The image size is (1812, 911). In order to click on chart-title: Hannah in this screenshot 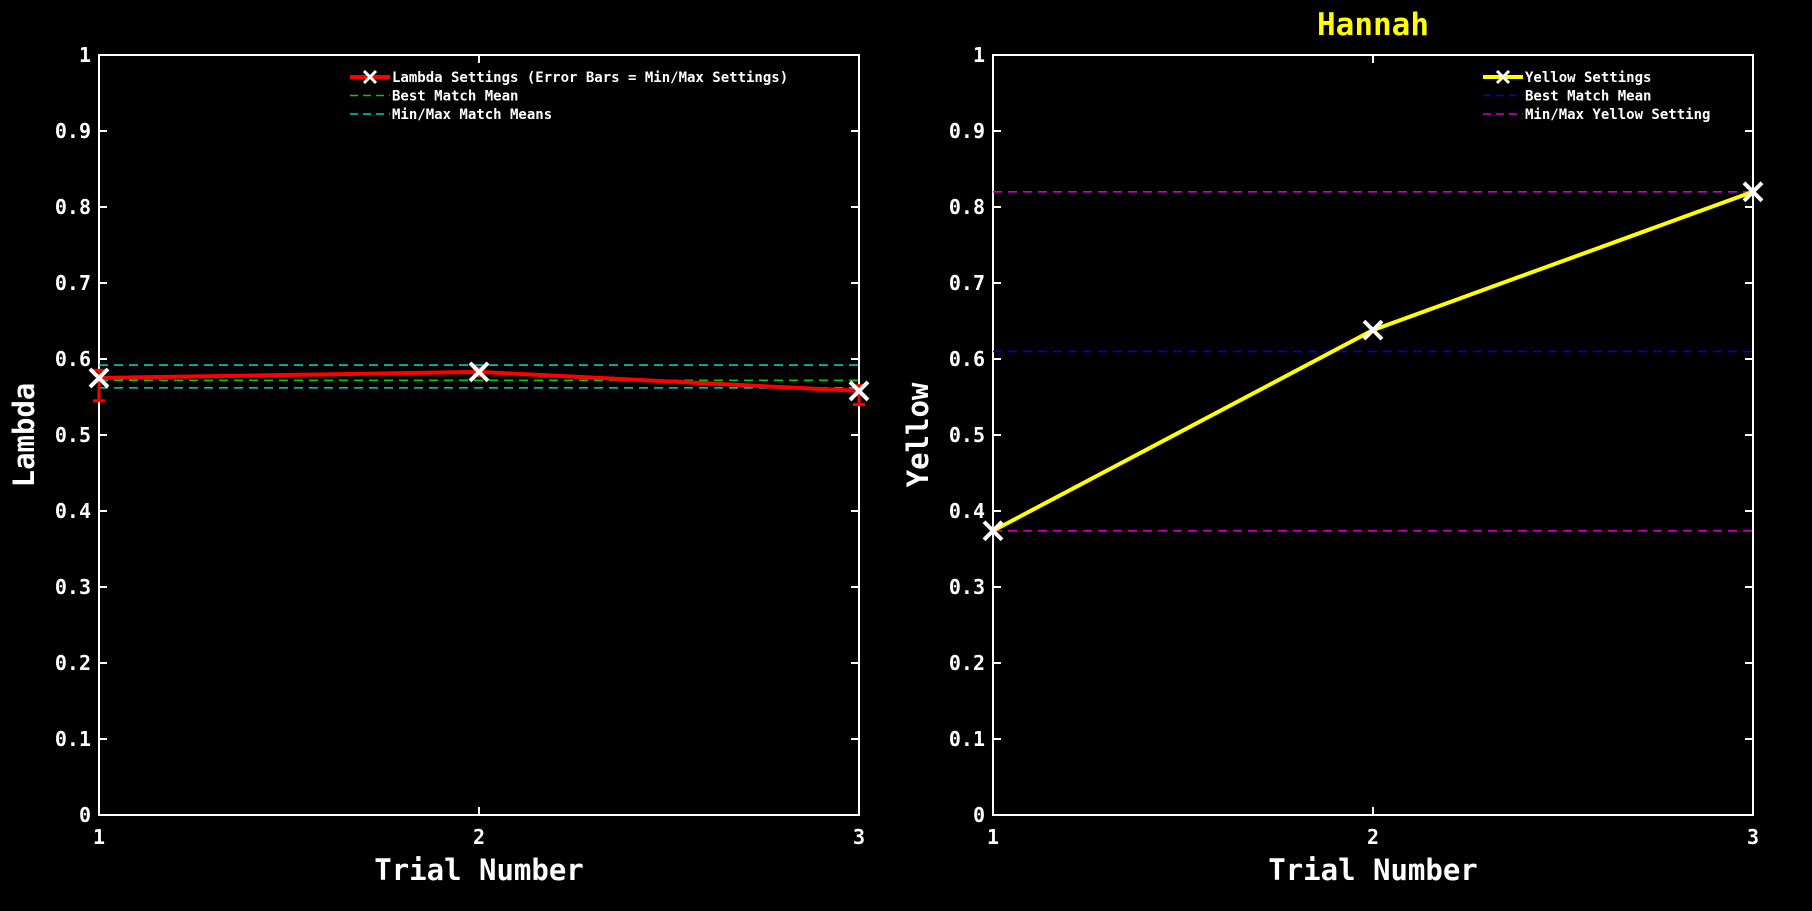, I will do `click(1373, 25)`.